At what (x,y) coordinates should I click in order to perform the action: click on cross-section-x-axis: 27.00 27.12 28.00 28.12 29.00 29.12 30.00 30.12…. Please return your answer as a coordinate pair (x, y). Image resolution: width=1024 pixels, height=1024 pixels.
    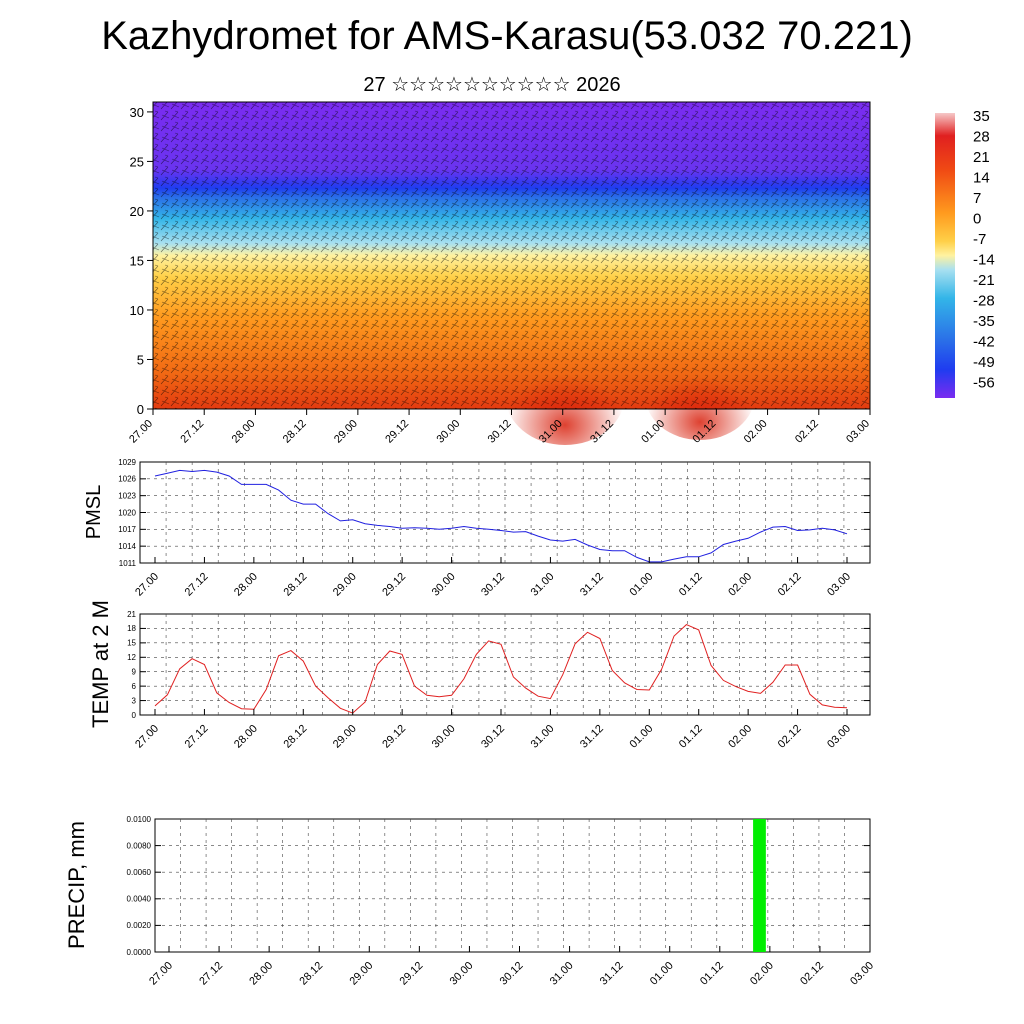
    Looking at the image, I should click on (499, 427).